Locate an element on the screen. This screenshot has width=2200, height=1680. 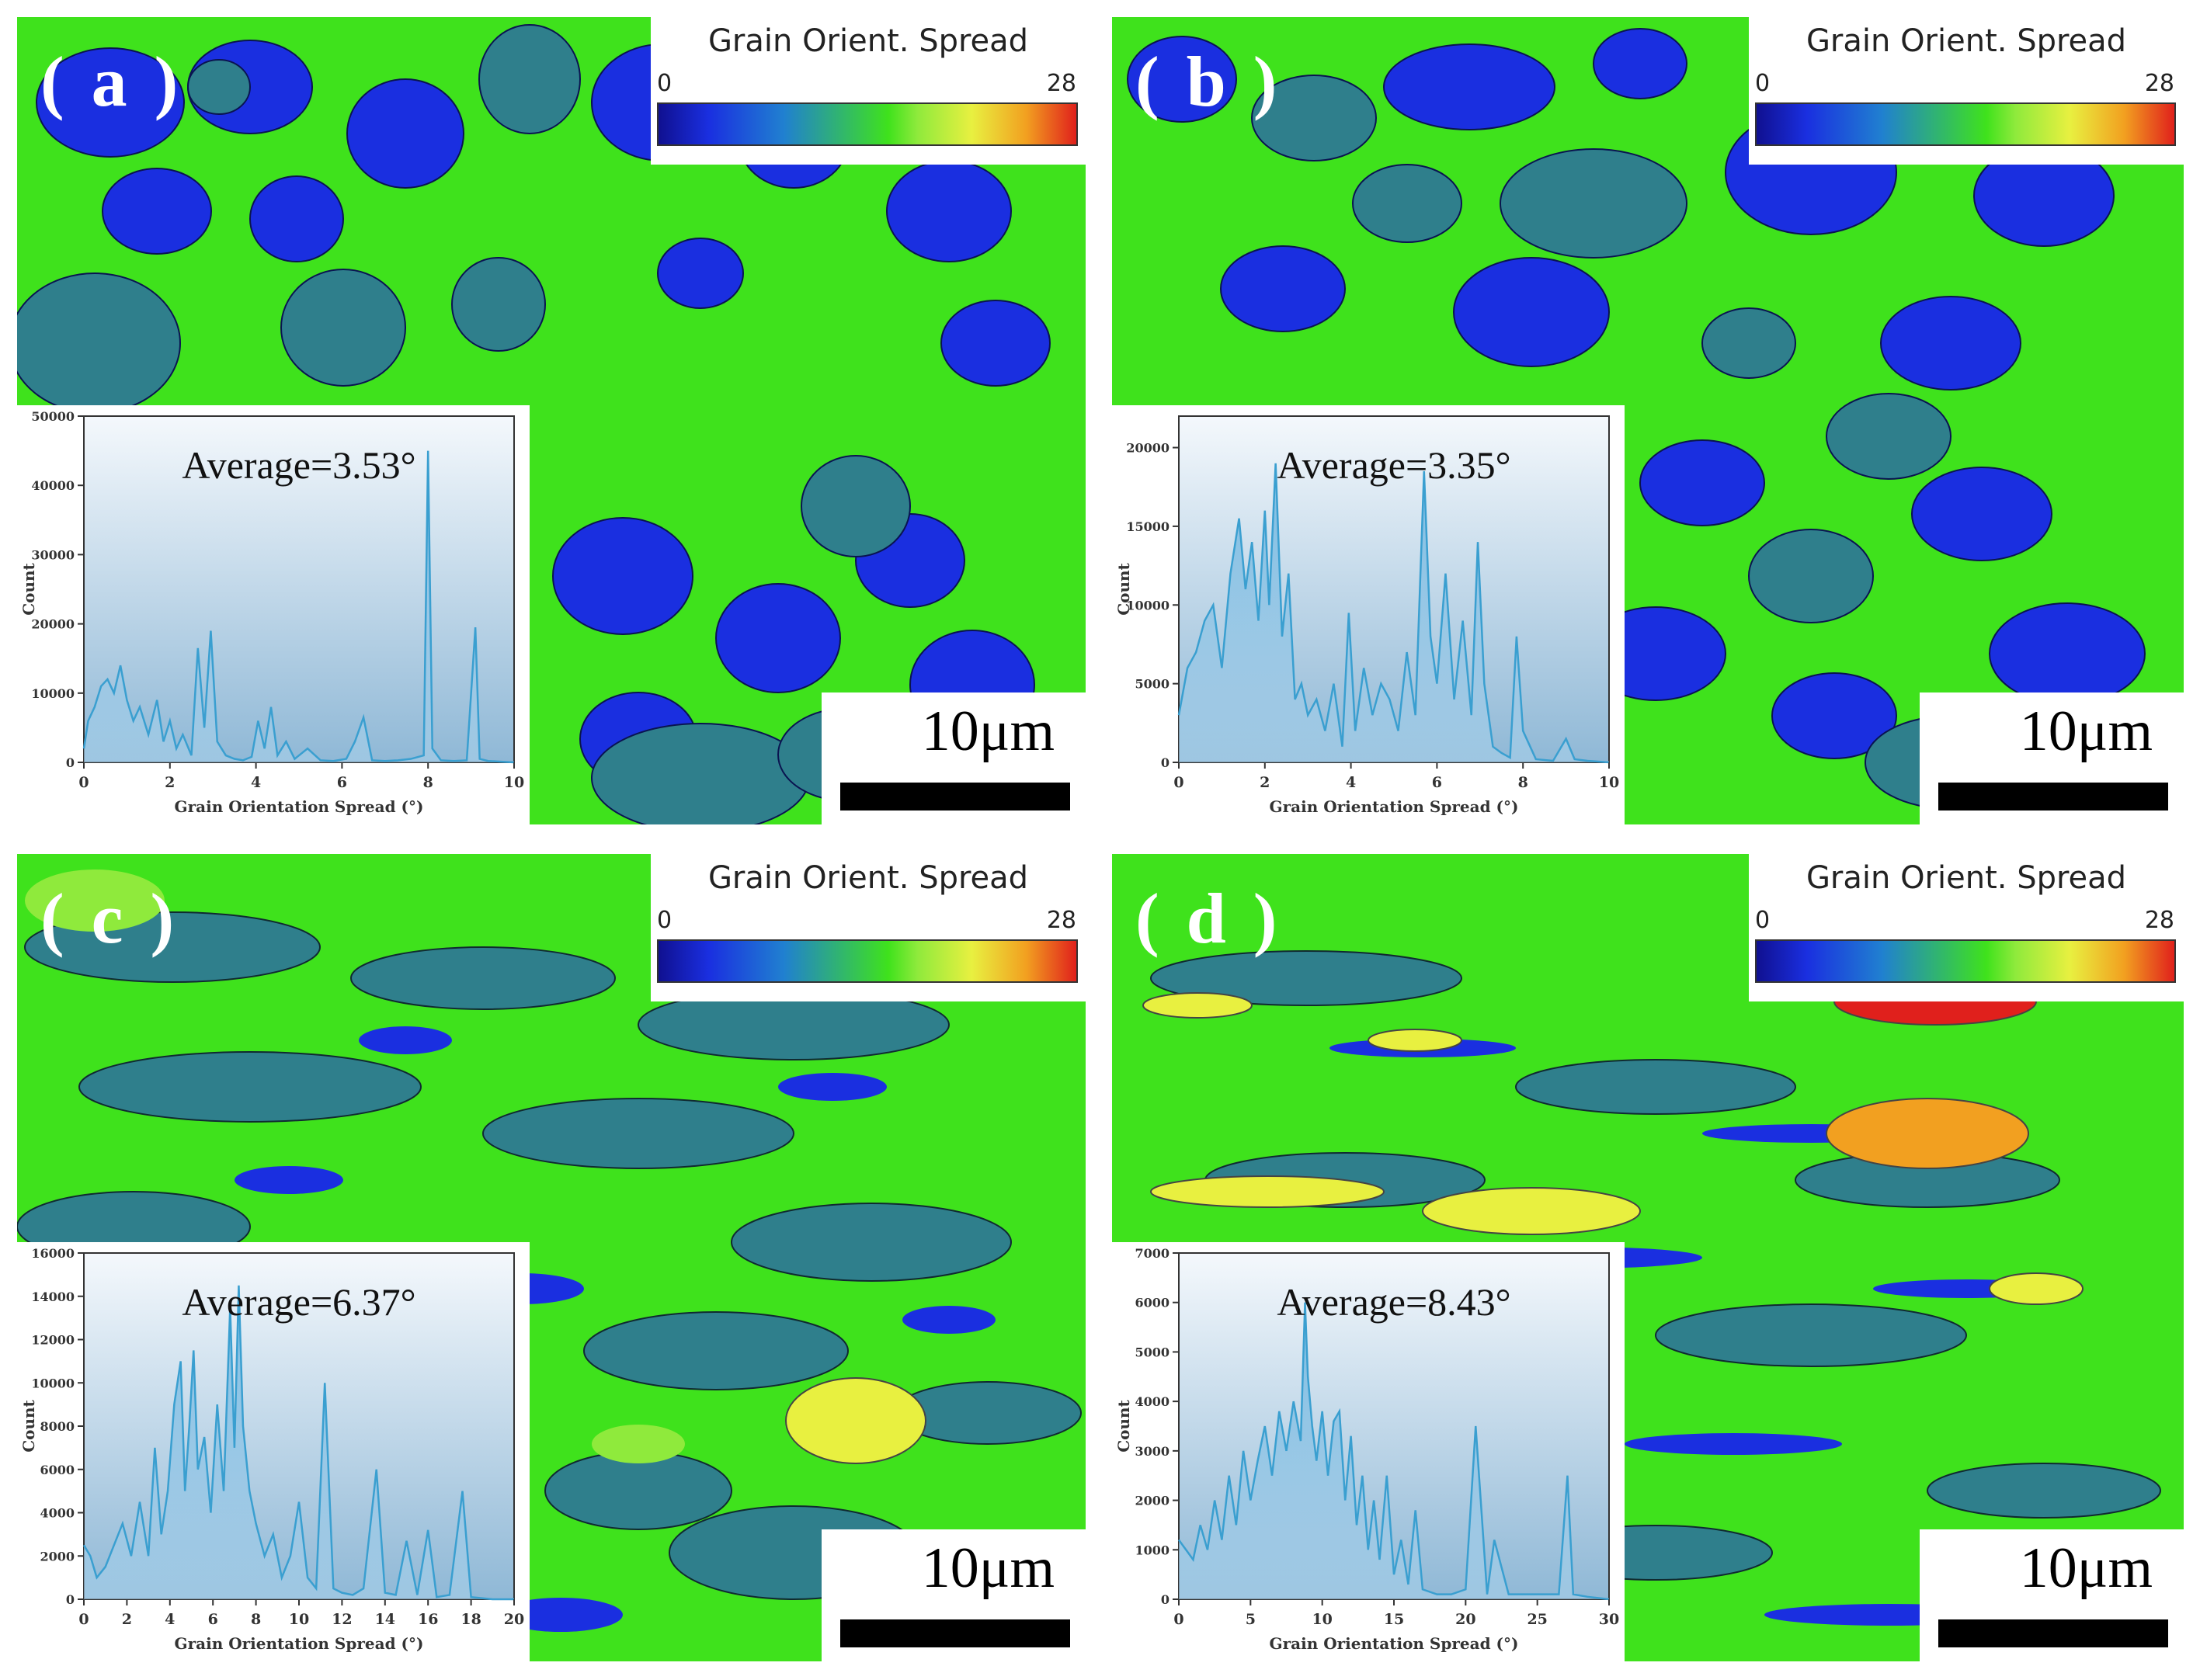
average-annotation: Average=8.43° is located at coordinates (1393, 1302).